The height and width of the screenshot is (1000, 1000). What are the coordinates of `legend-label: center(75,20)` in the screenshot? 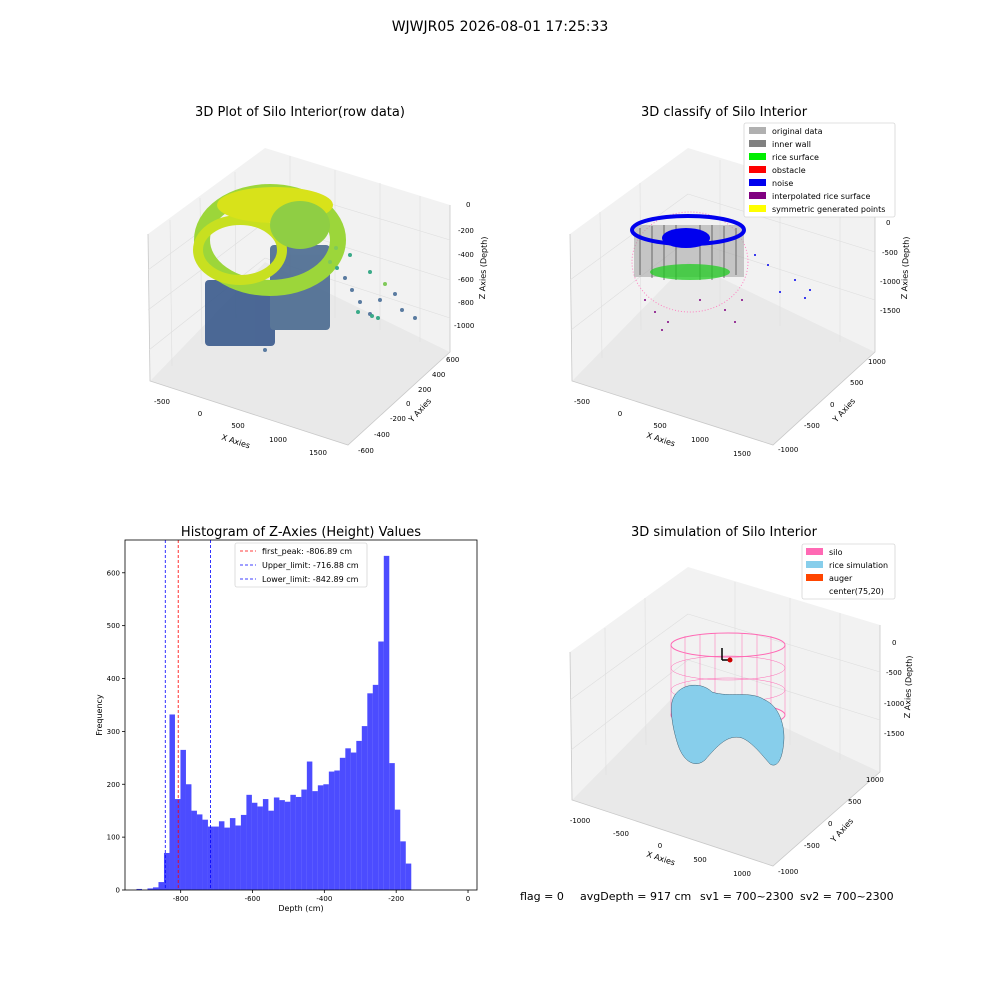 It's located at (856, 591).